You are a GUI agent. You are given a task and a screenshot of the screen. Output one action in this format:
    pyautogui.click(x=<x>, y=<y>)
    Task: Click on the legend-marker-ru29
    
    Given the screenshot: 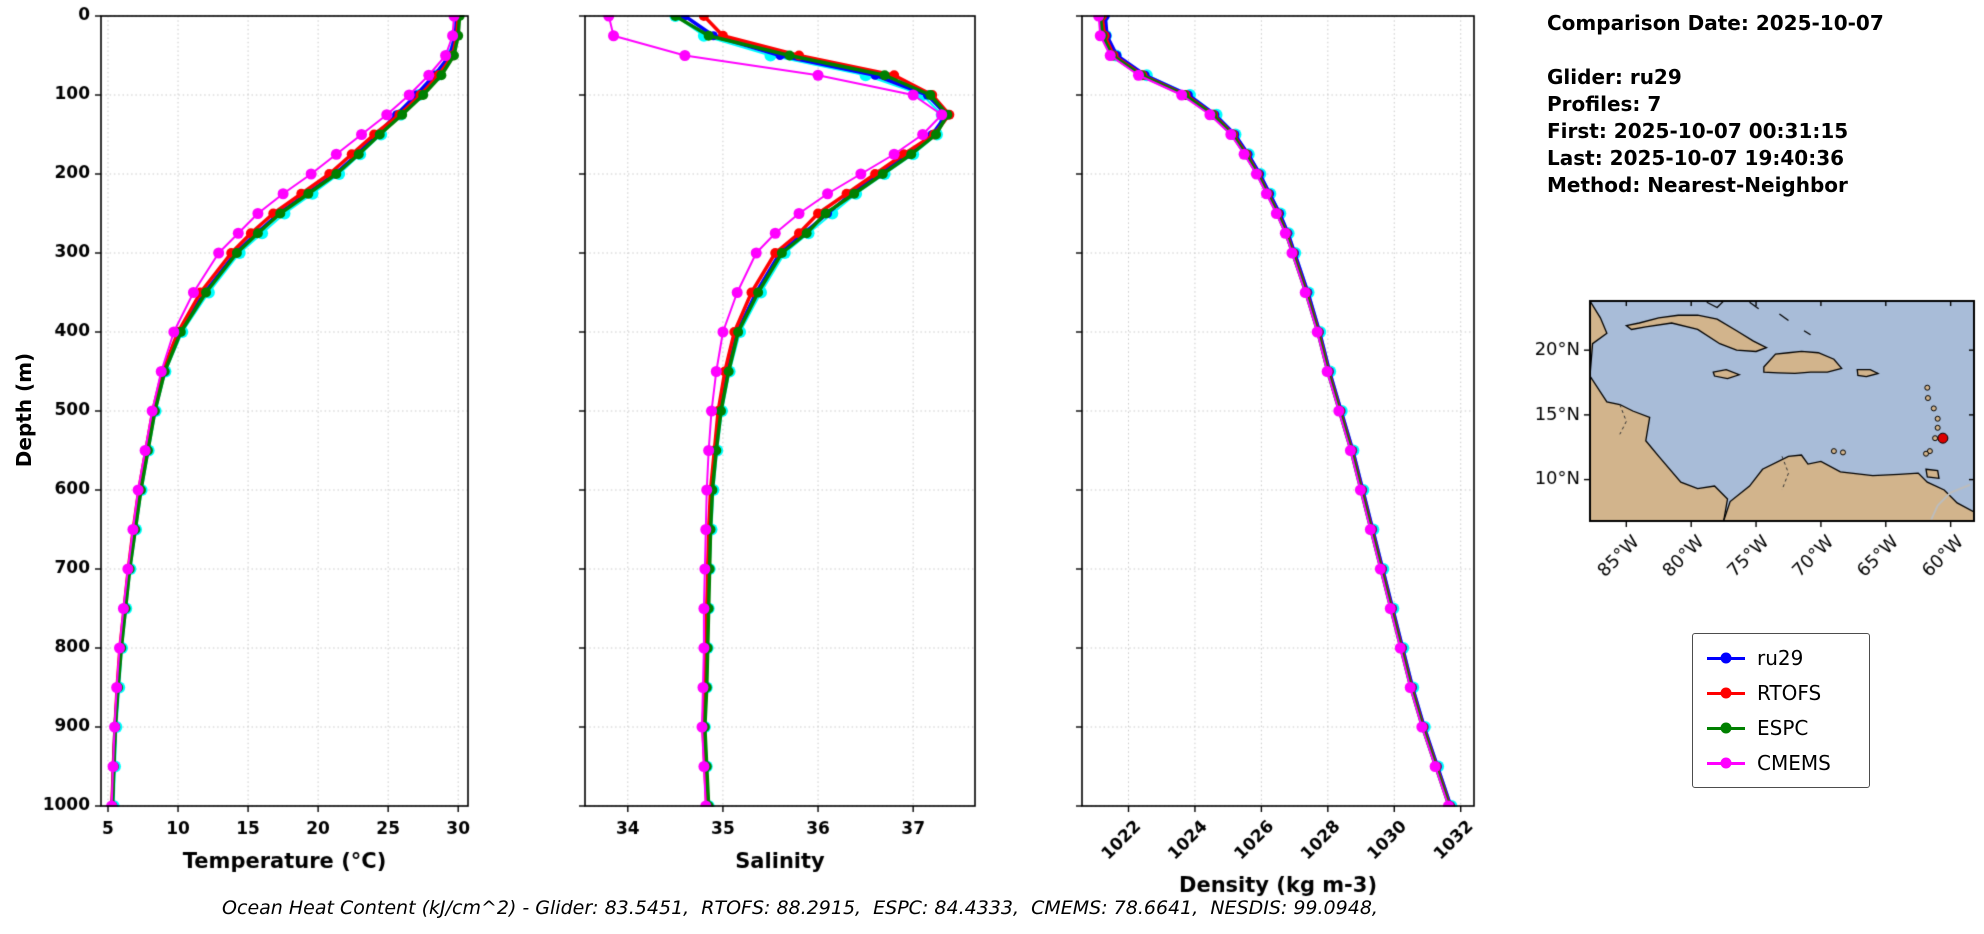 What is the action you would take?
    pyautogui.click(x=1726, y=658)
    